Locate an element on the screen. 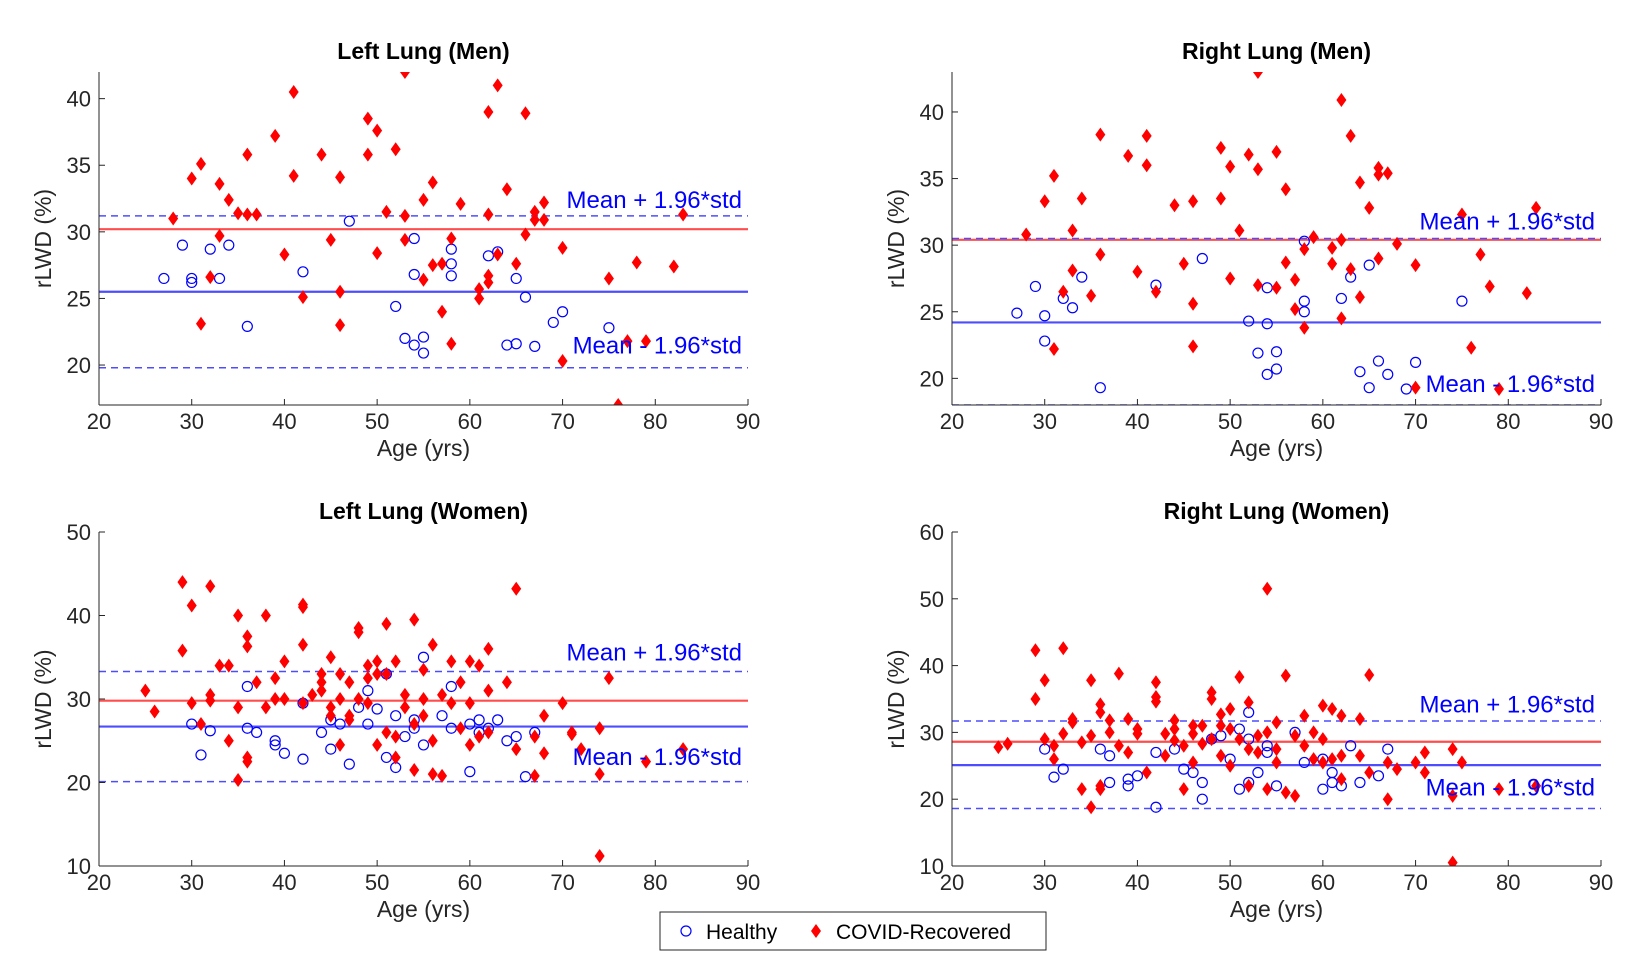  x-tick-label: 80 is located at coordinates (655, 421).